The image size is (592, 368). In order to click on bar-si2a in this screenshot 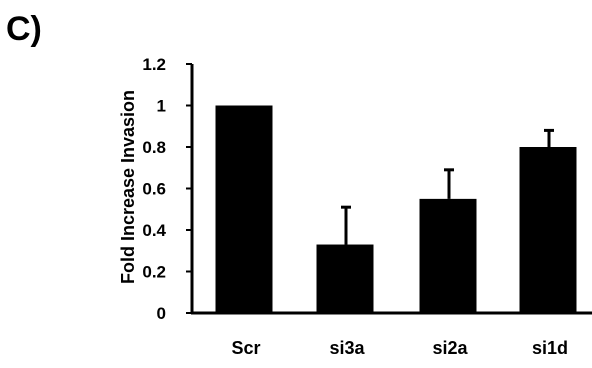, I will do `click(448, 255)`.